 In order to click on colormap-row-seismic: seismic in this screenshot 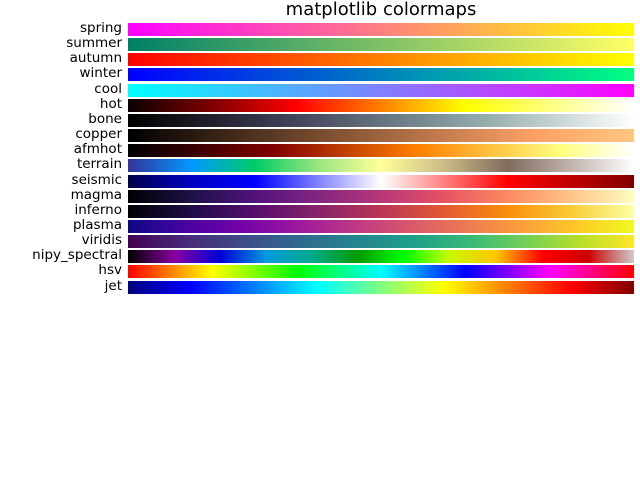, I will do `click(320, 180)`.